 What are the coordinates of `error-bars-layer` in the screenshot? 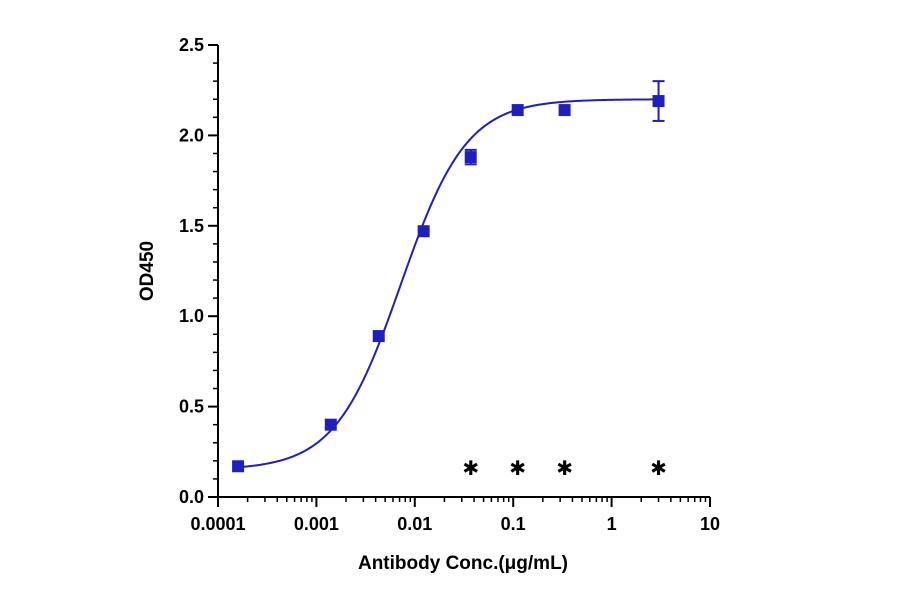 It's located at (564, 123).